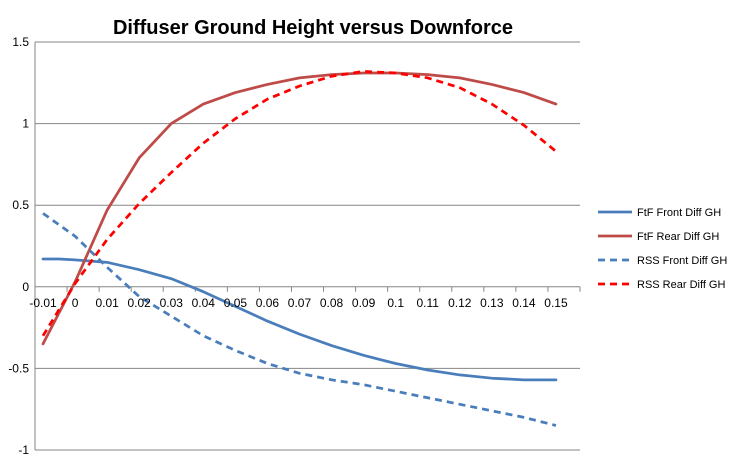 The width and height of the screenshot is (733, 458). Describe the element at coordinates (20, 205) in the screenshot. I see `y-tick-label: 0.5` at that location.